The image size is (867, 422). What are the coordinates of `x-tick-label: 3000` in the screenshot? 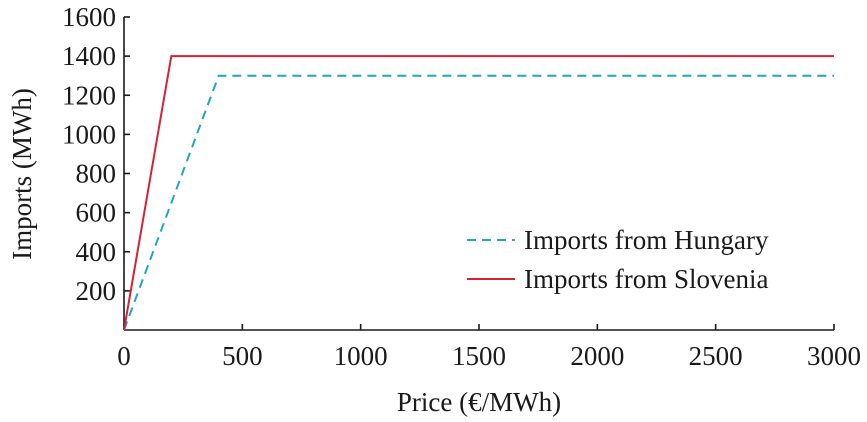 It's located at (834, 356).